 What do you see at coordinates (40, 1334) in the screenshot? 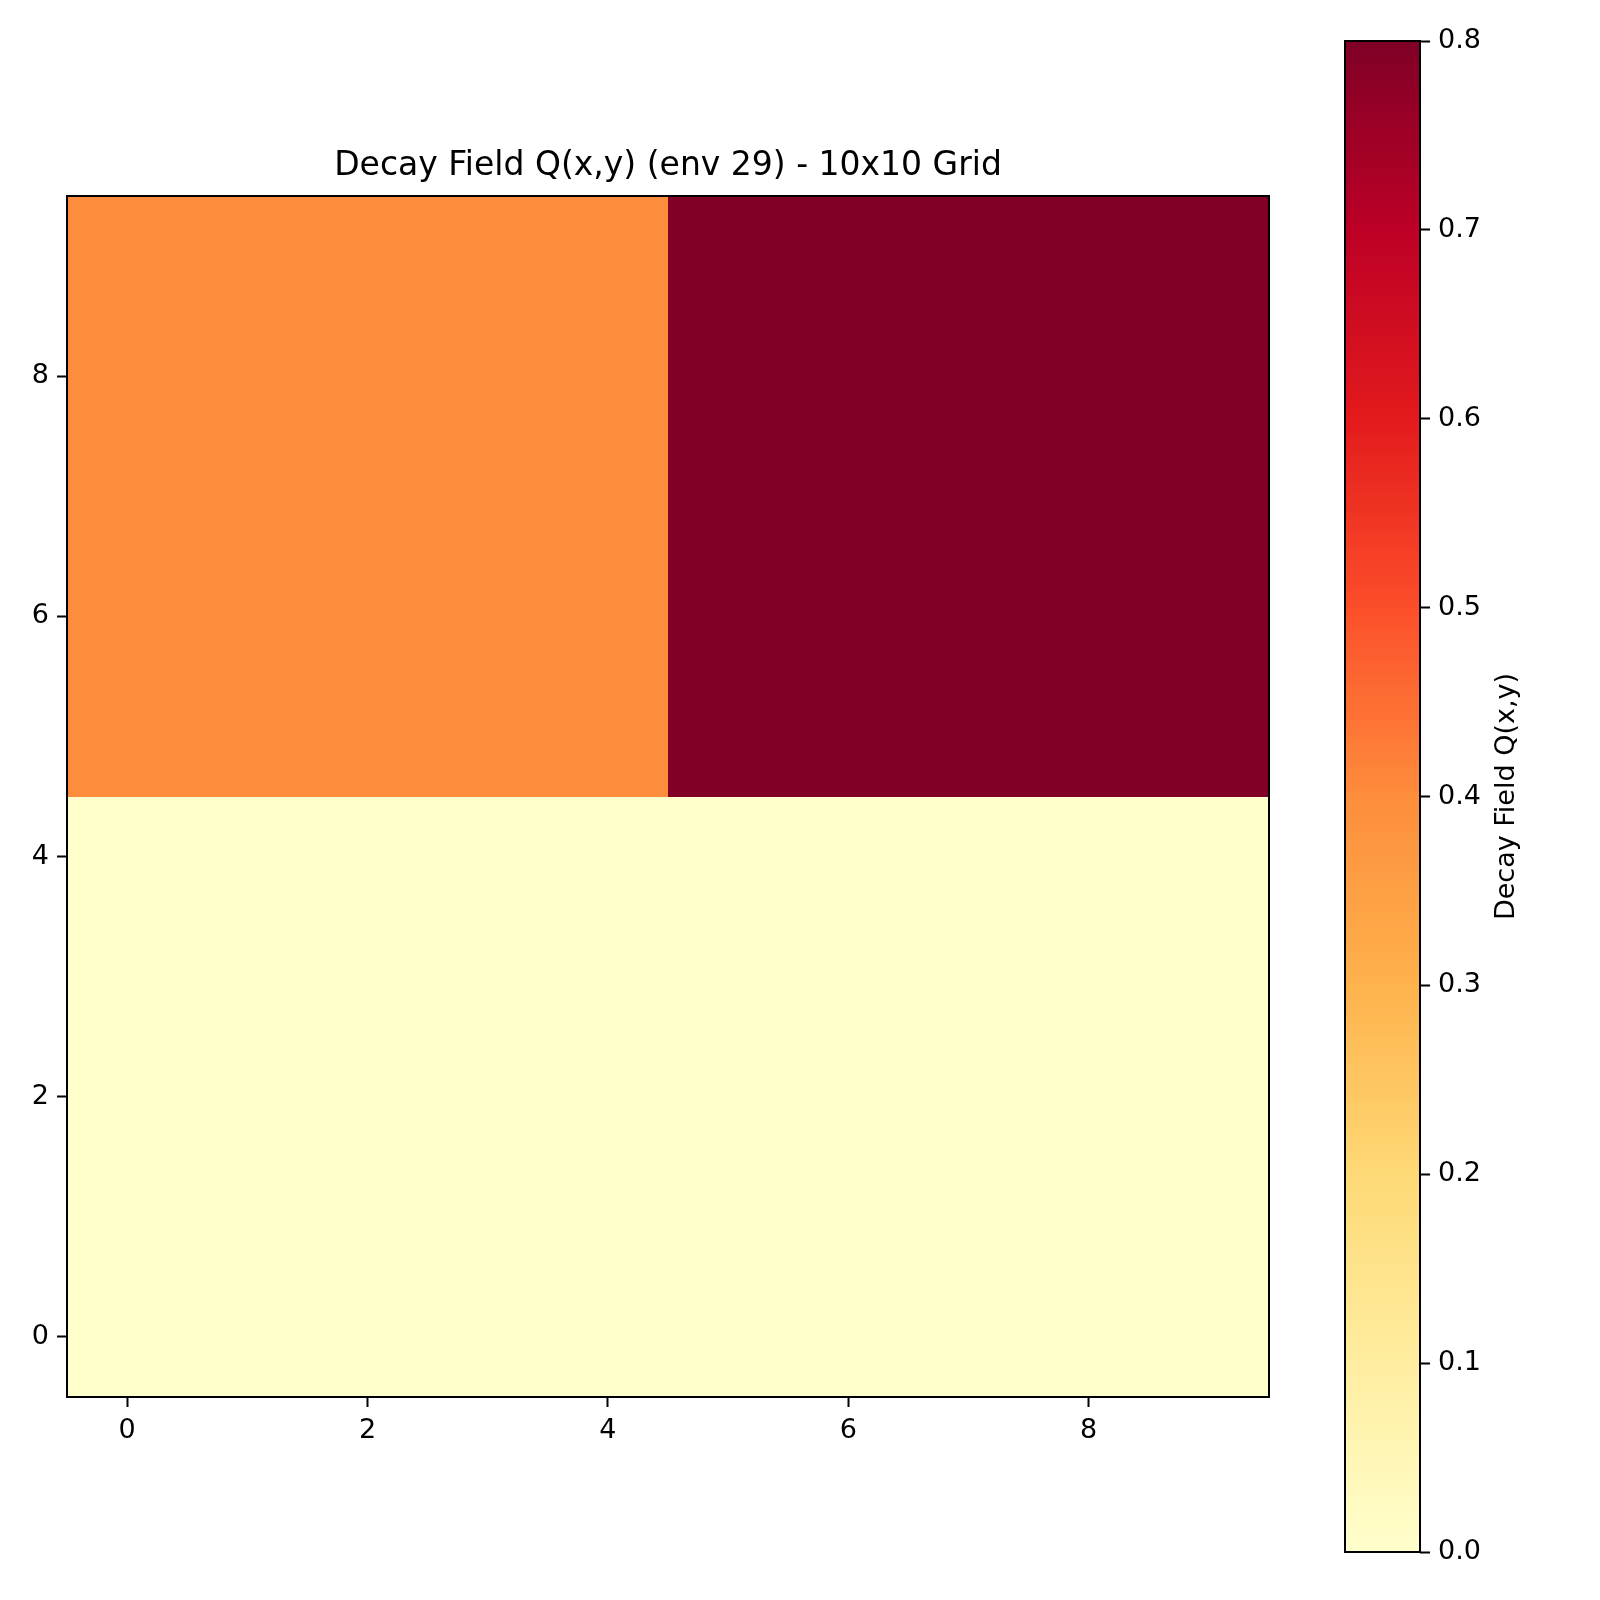
I see `y-tick-label: 0` at bounding box center [40, 1334].